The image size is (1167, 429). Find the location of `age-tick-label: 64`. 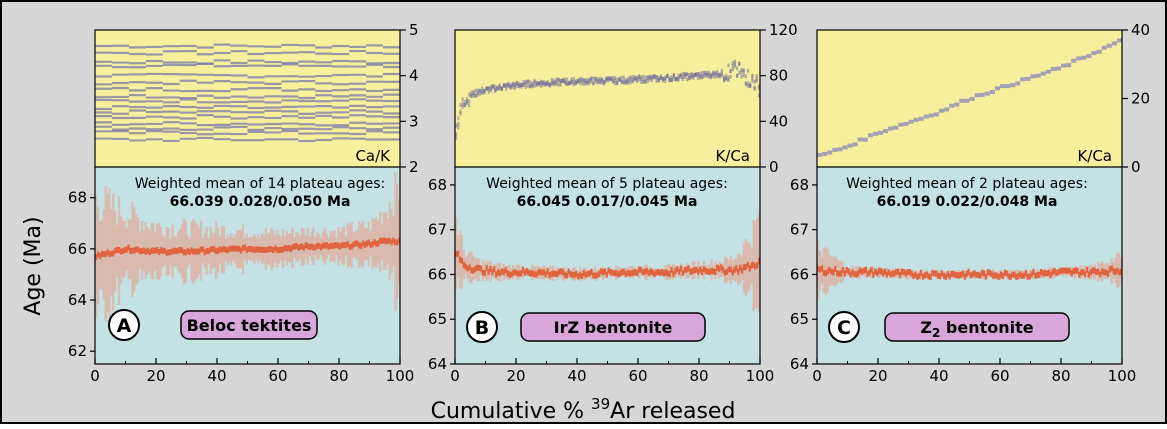

age-tick-label: 64 is located at coordinates (799, 364).